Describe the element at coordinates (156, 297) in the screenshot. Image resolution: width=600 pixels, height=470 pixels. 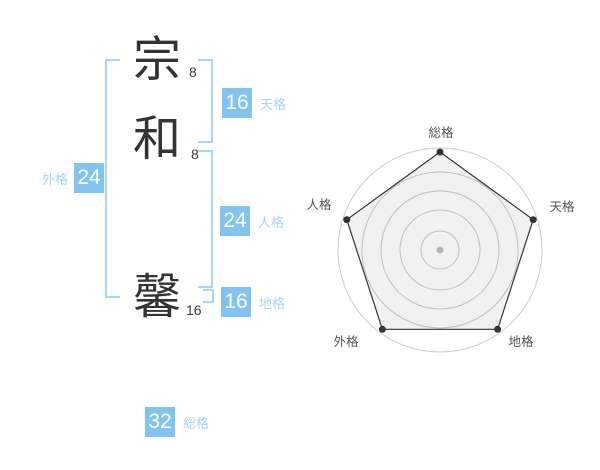
I see `kanji-char-3: 馨` at that location.